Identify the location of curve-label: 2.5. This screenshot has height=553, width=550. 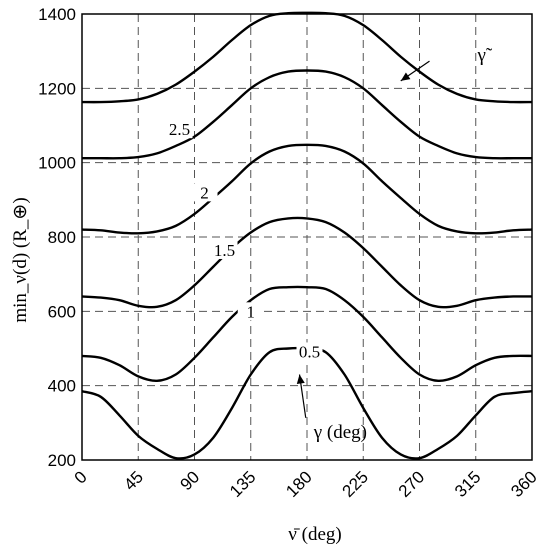
(179, 129).